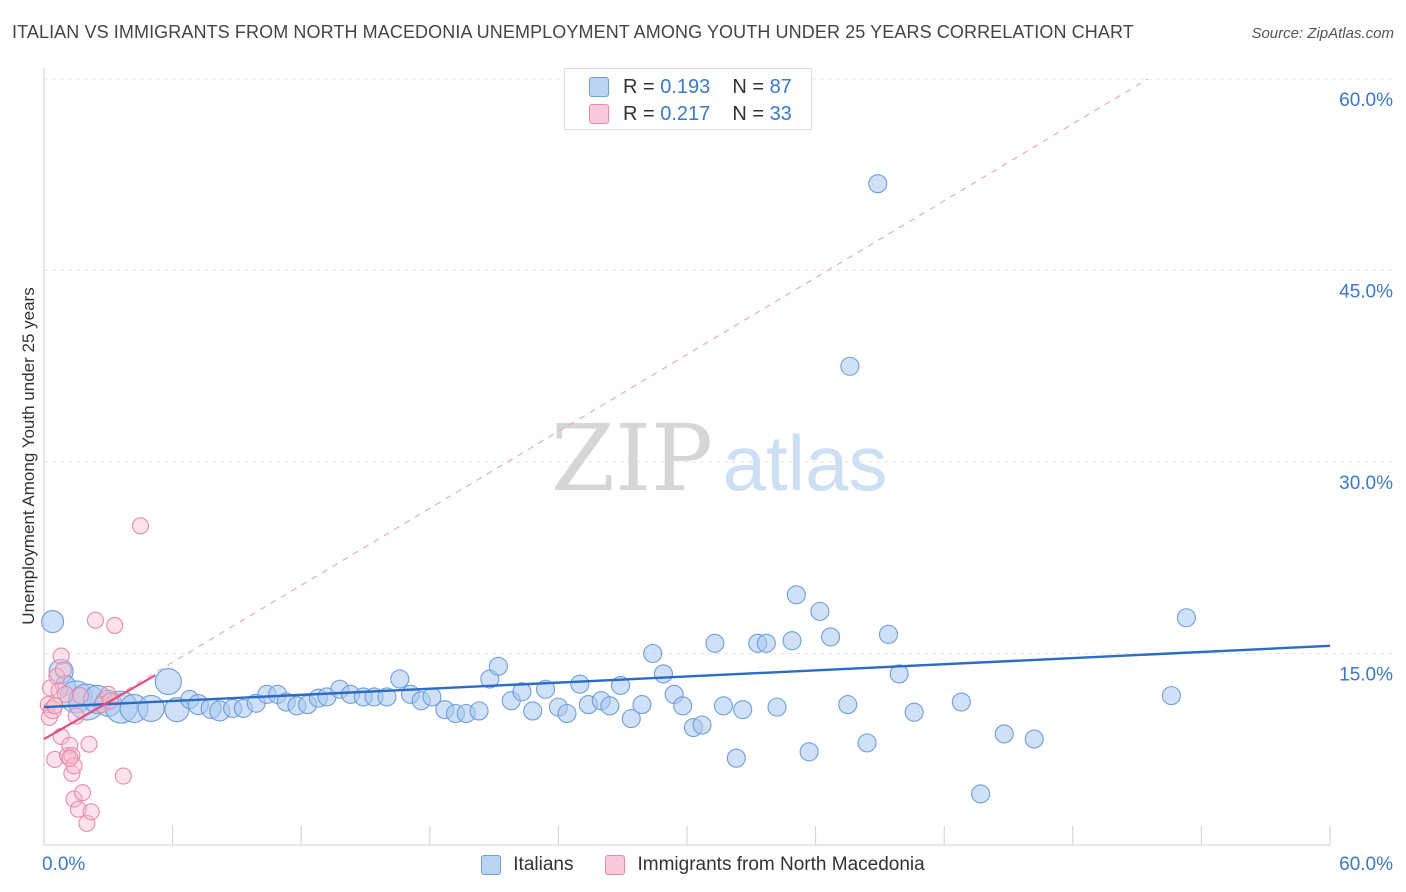 The width and height of the screenshot is (1406, 892). Describe the element at coordinates (687, 676) in the screenshot. I see `trend-line-italians` at that location.